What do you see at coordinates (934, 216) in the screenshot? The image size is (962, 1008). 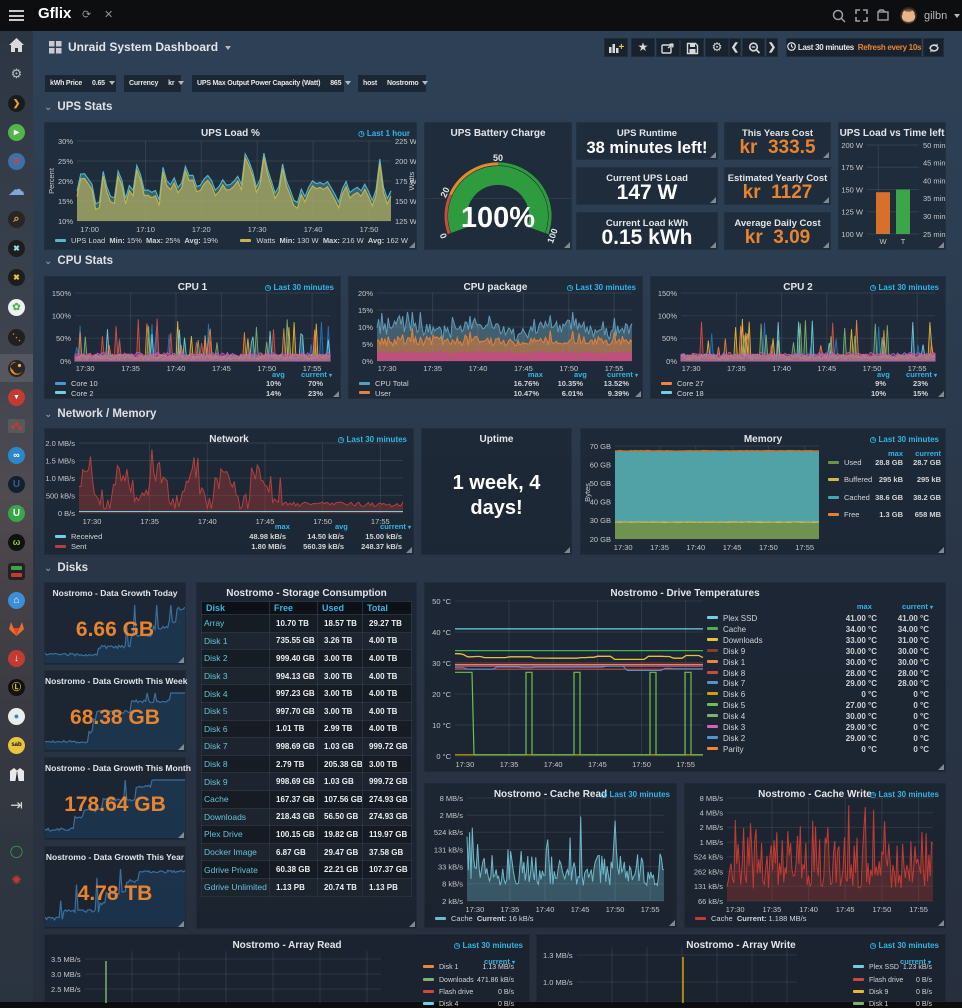 I see `svg-text: 30 min` at bounding box center [934, 216].